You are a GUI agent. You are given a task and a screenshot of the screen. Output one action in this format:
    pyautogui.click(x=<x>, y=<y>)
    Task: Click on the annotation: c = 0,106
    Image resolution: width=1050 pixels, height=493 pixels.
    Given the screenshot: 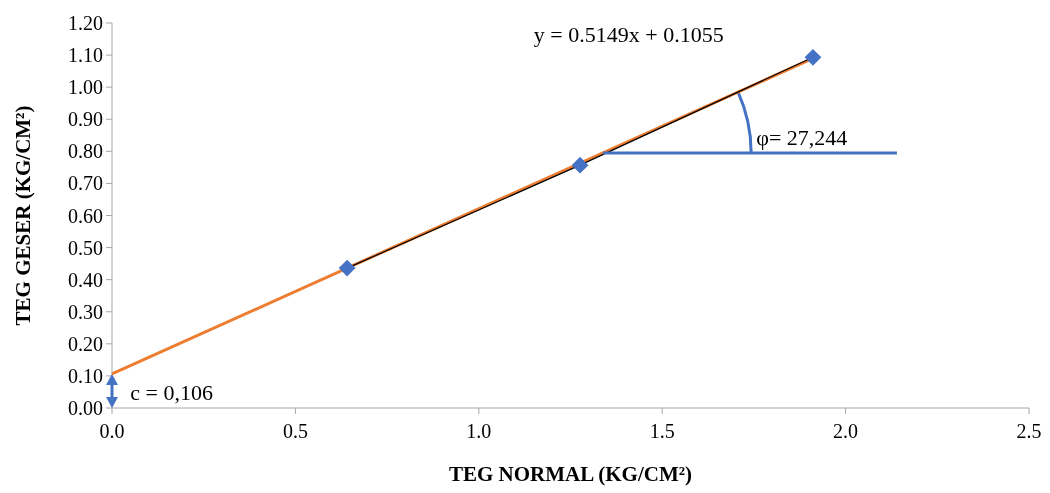 What is the action you would take?
    pyautogui.click(x=172, y=392)
    